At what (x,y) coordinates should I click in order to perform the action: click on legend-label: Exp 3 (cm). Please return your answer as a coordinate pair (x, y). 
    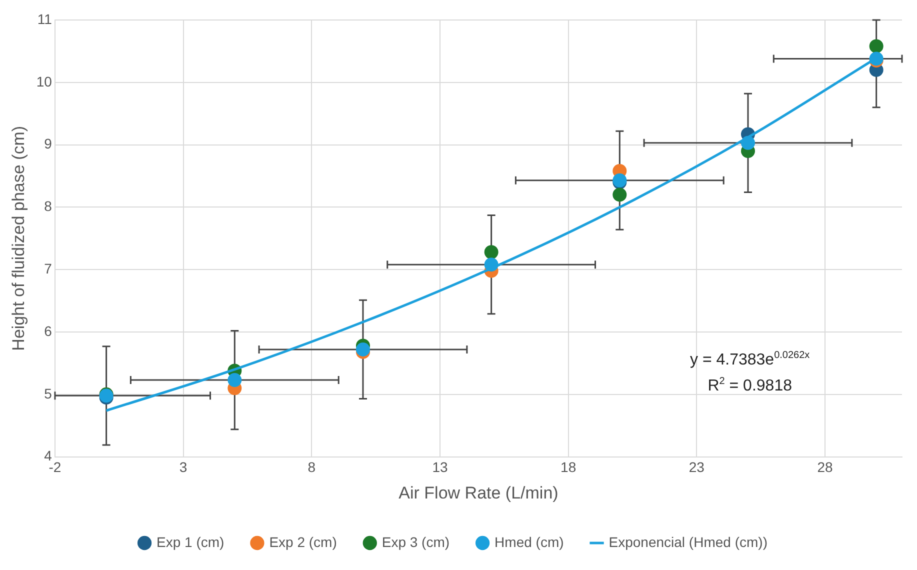
    Looking at the image, I should click on (416, 542).